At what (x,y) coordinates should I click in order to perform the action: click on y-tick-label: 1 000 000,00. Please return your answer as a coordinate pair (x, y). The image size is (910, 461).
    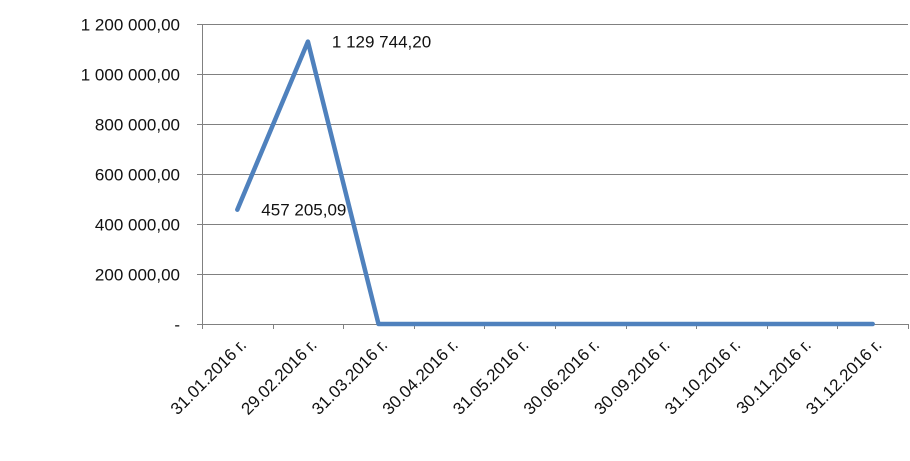
    Looking at the image, I should click on (130, 75).